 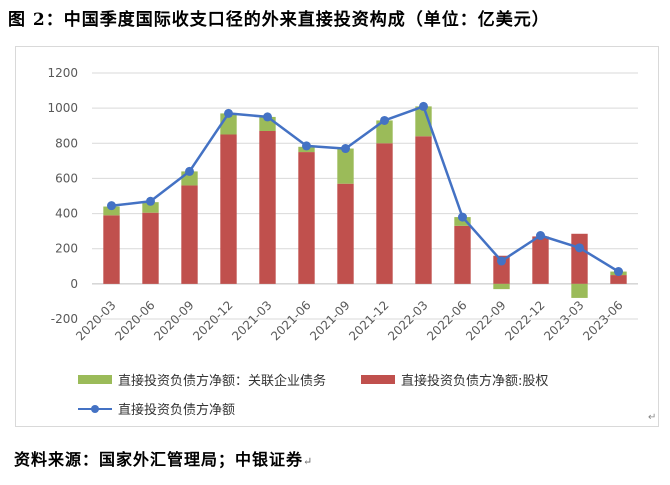 I want to click on x-tick-label: 2022-06, so click(x=446, y=320).